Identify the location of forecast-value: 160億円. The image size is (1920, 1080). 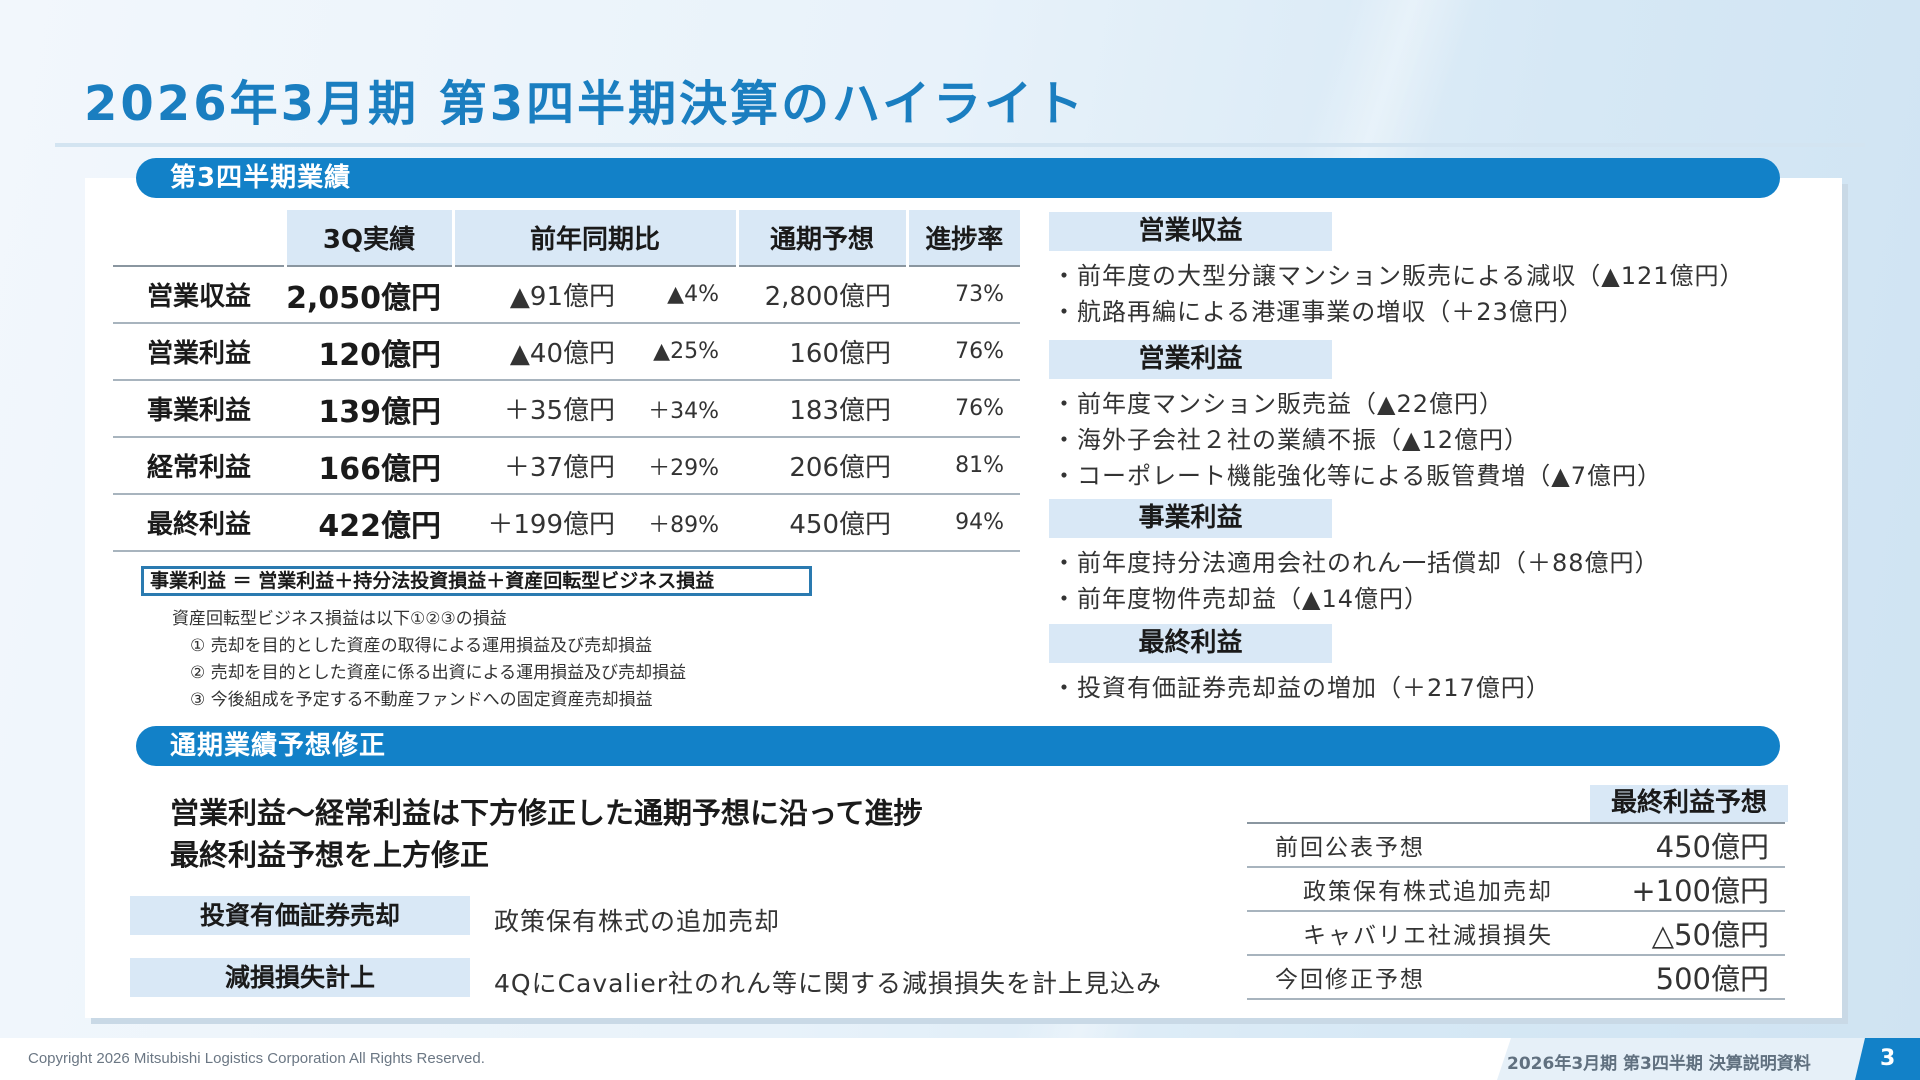
(822, 352).